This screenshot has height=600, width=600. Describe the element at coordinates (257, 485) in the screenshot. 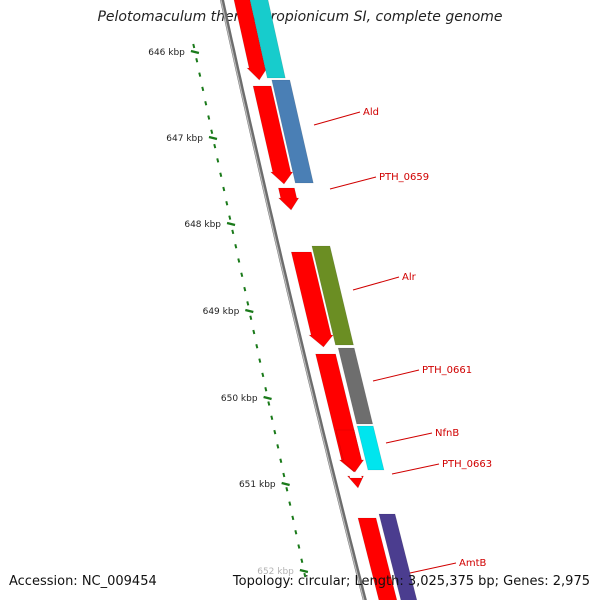

I see `tick-label: 651 kbp` at that location.